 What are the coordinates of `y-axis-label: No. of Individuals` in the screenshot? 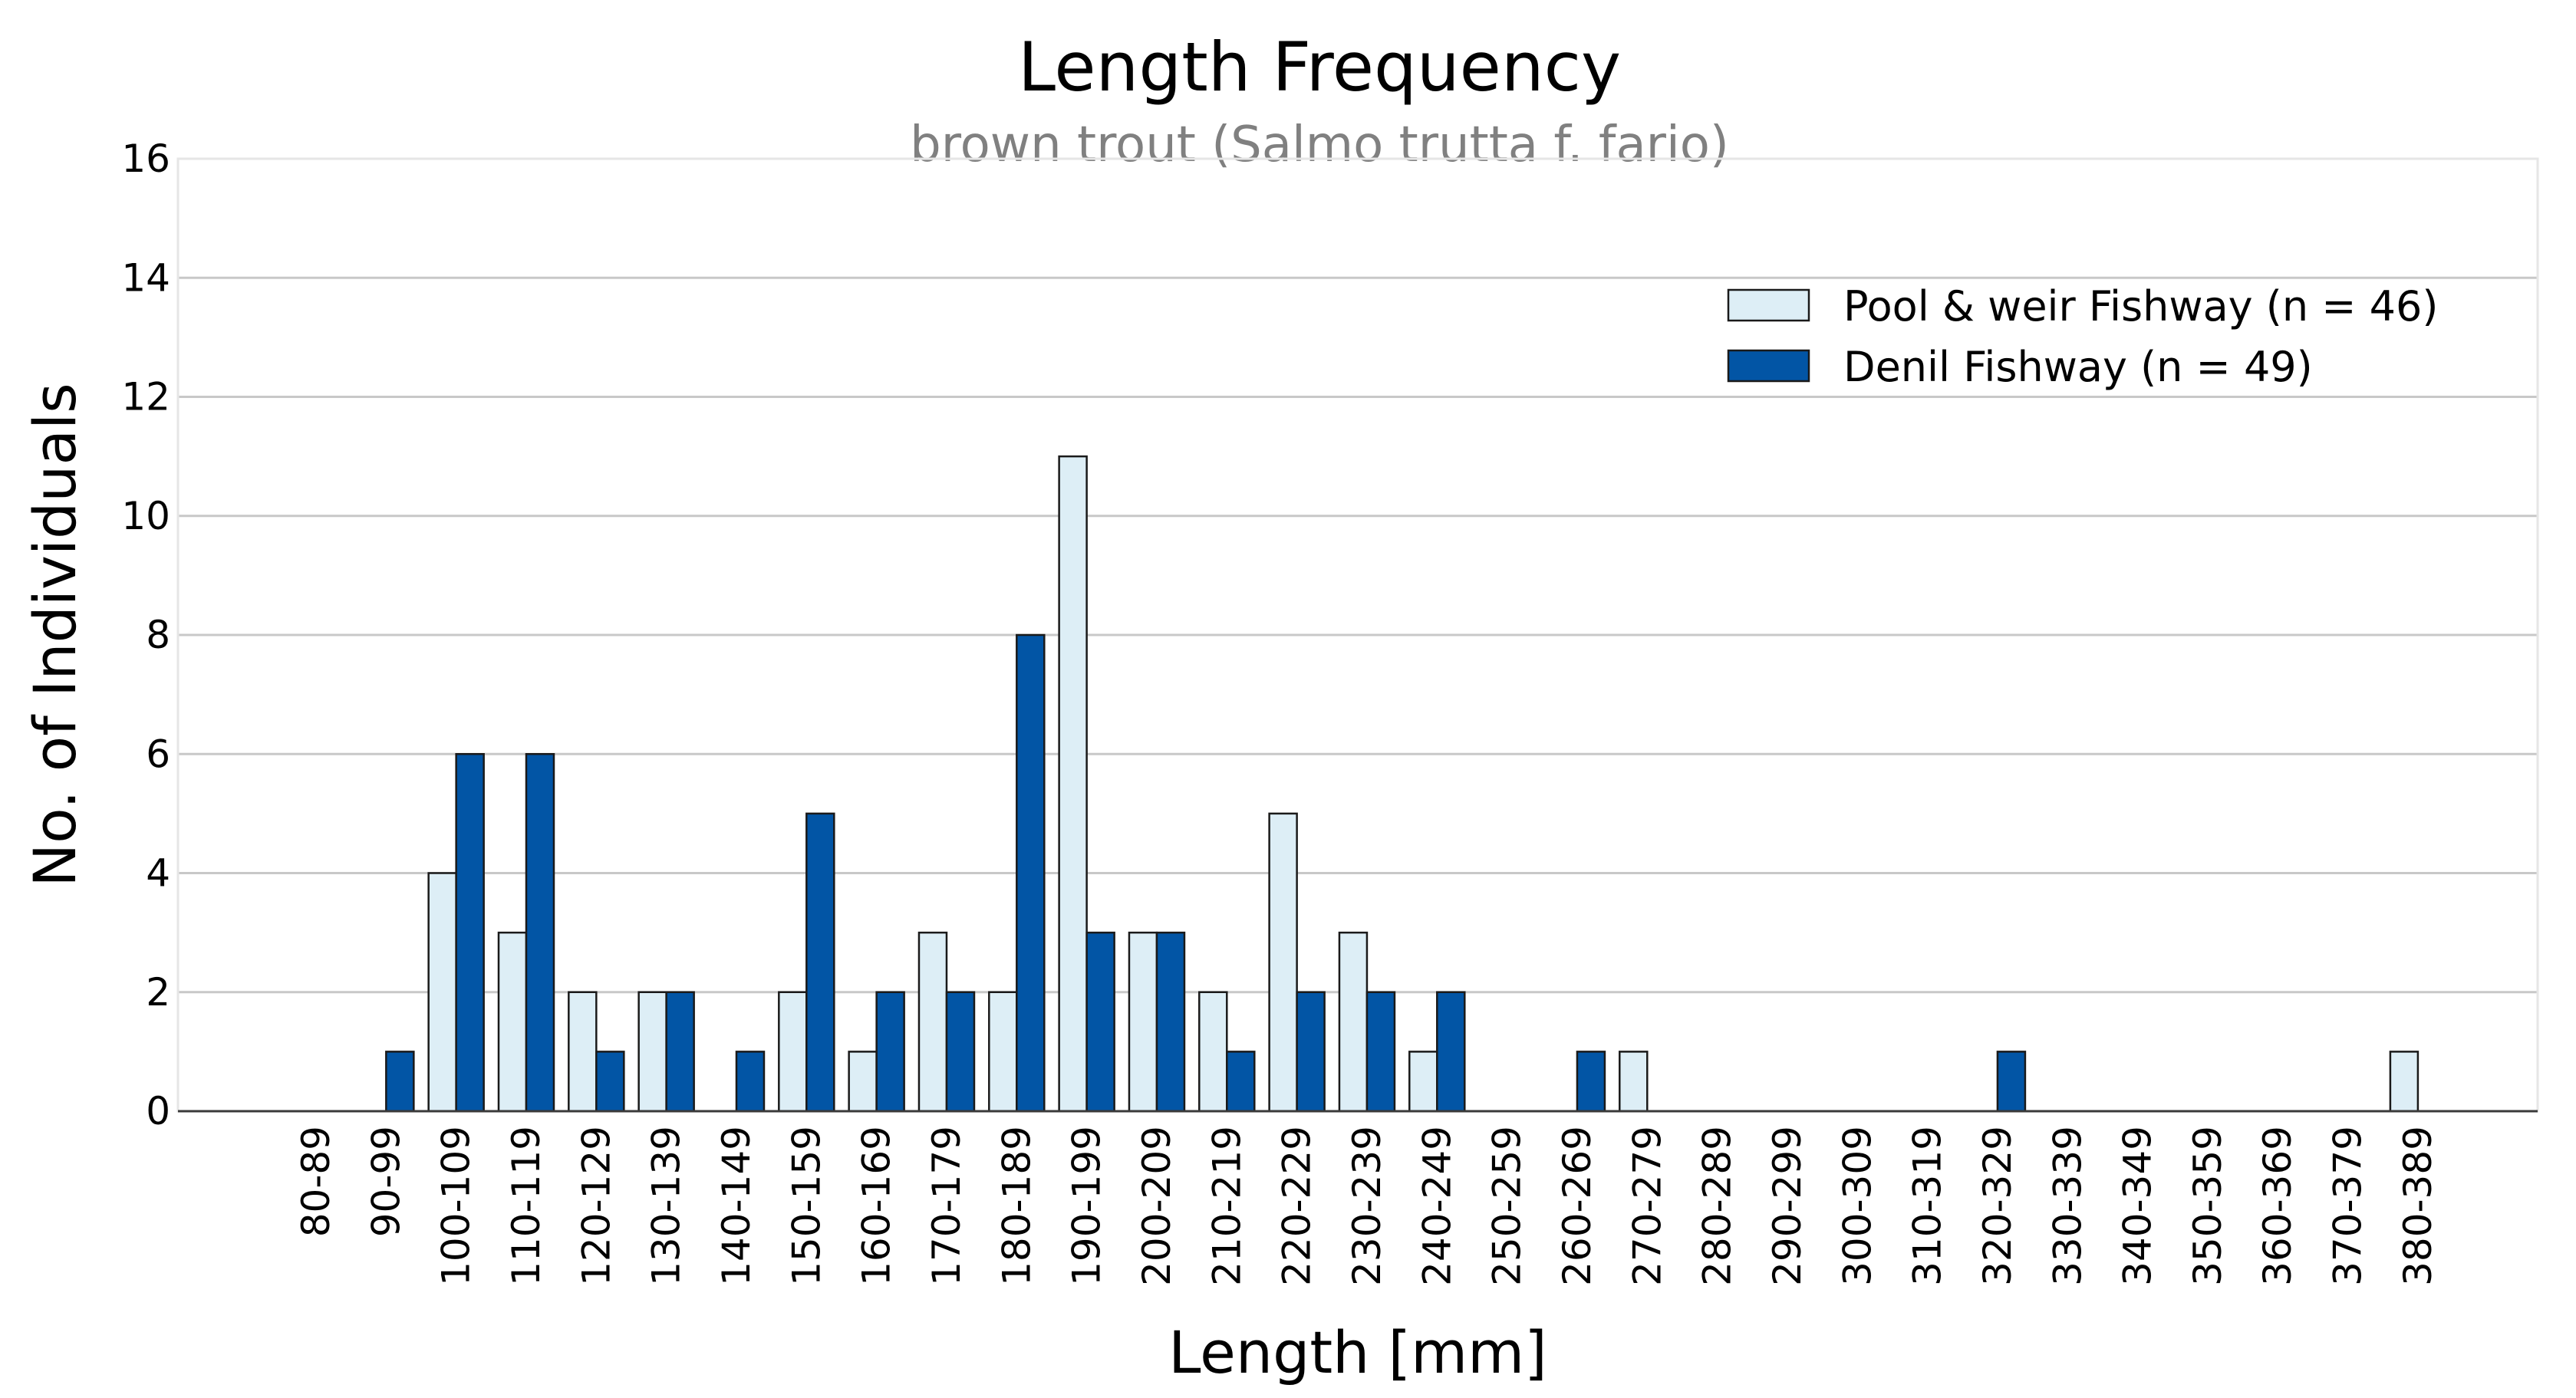 It's located at (55, 634).